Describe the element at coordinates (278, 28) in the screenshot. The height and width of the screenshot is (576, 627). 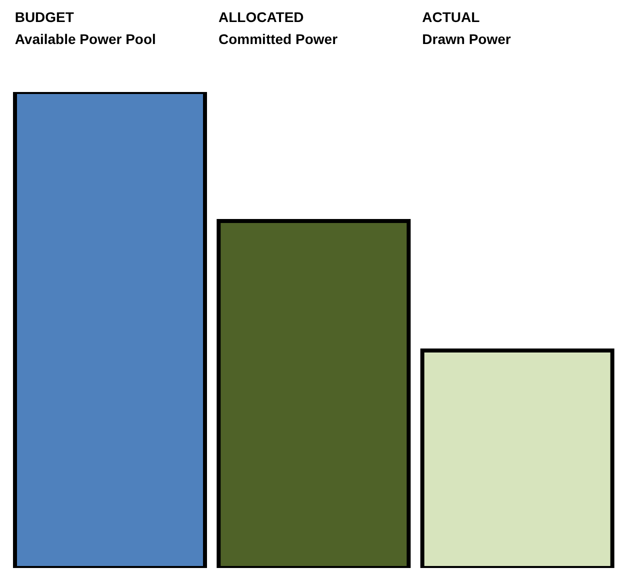
I see `x-tick-label: ALLOCATED Committed Power` at that location.